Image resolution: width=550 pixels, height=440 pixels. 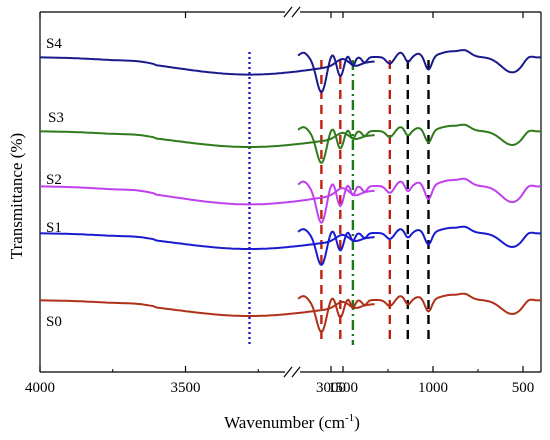 I want to click on x-tick-label: 4000, so click(x=40, y=388).